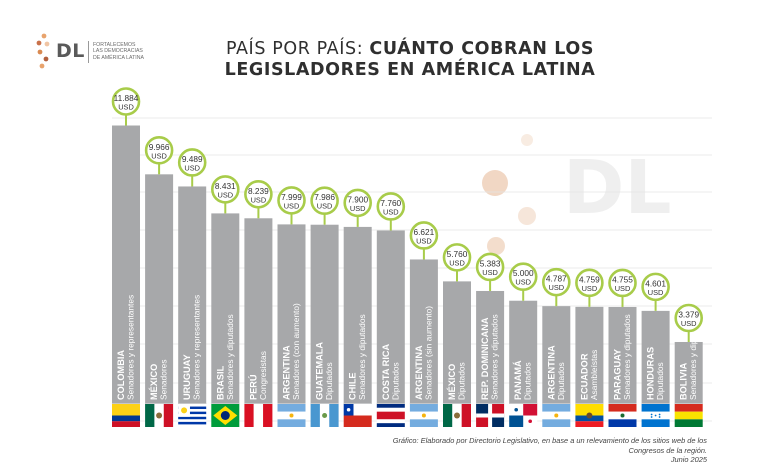 This screenshot has height=470, width=778. Describe the element at coordinates (517, 380) in the screenshot. I see `country-label: PANAMÁ` at that location.